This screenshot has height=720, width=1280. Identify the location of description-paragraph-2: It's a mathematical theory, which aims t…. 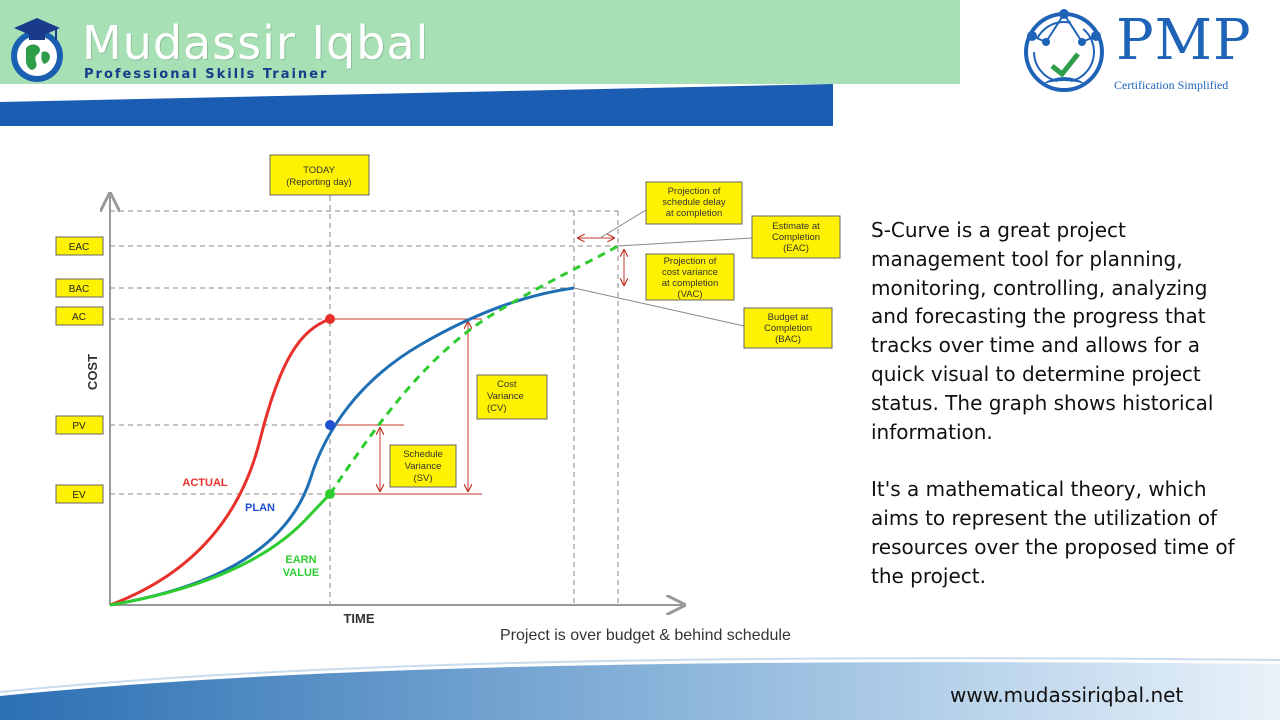
(1053, 532).